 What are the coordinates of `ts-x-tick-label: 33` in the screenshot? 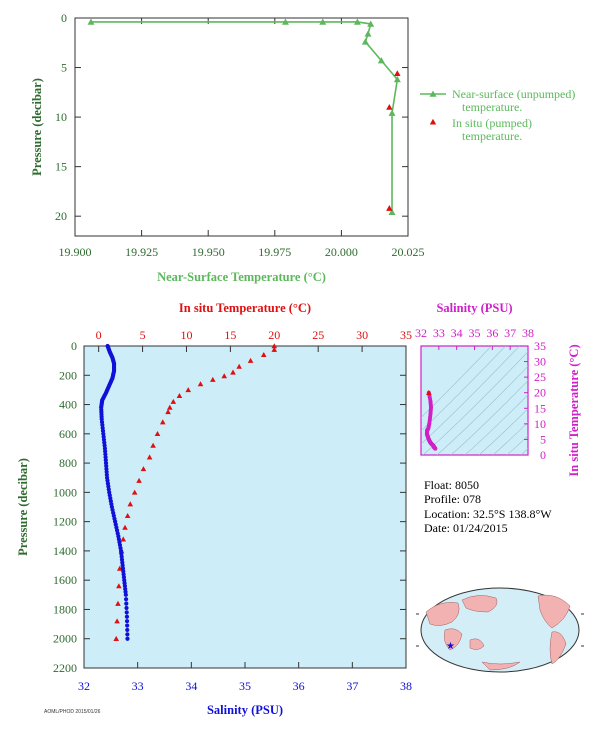 It's located at (439, 333).